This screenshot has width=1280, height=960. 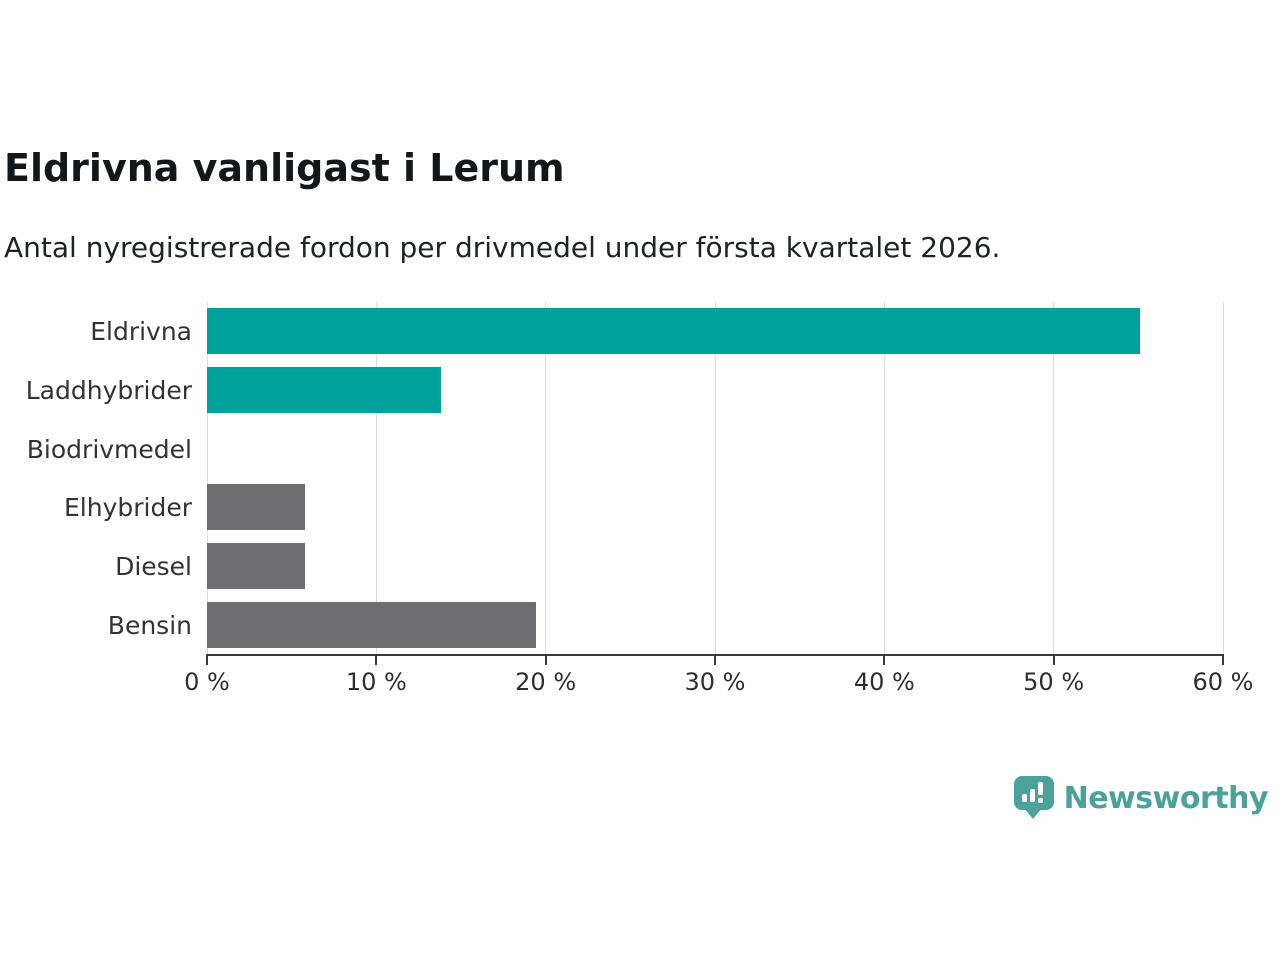 What do you see at coordinates (127, 508) in the screenshot?
I see `category-label: Elhybrider` at bounding box center [127, 508].